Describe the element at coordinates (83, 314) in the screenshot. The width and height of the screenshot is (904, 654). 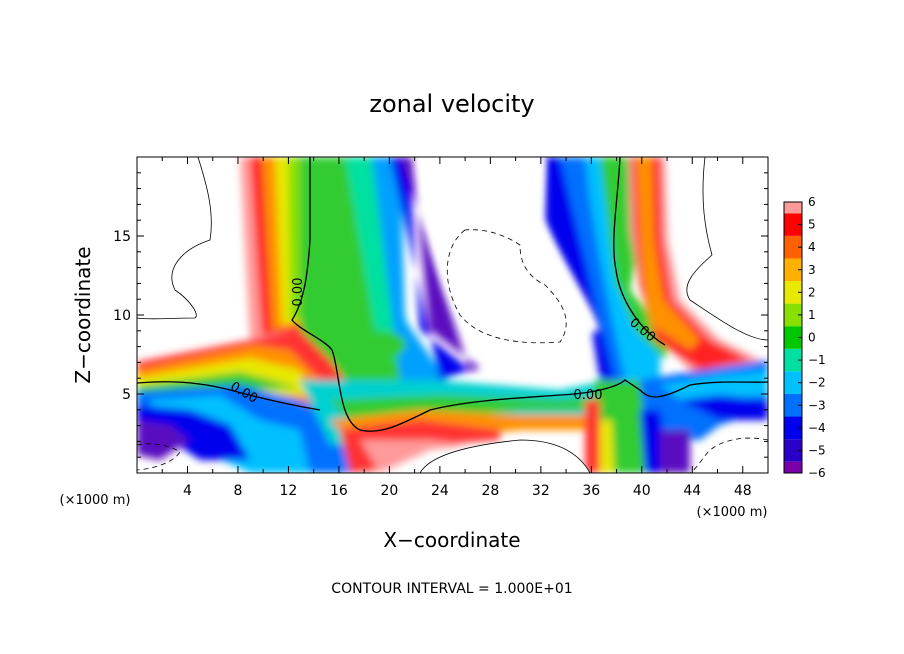
I see `y-axis-title: Z−coordinate` at that location.